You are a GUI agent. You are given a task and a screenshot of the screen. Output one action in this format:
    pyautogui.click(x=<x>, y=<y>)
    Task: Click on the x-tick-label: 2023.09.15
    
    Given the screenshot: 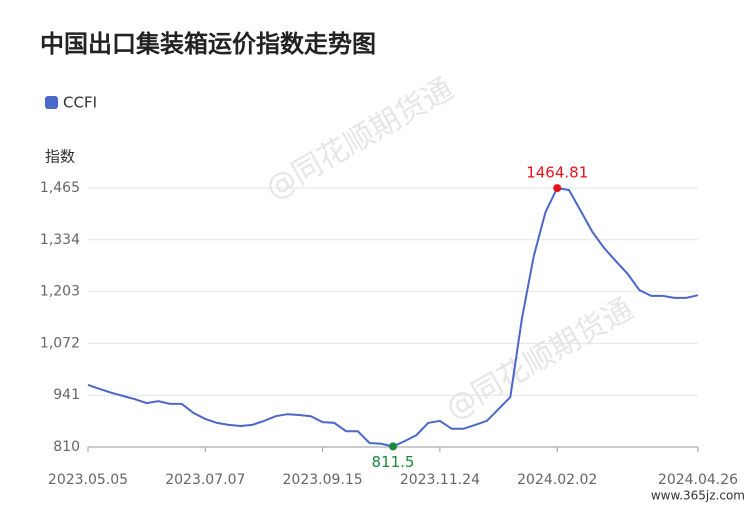 What is the action you would take?
    pyautogui.click(x=323, y=480)
    